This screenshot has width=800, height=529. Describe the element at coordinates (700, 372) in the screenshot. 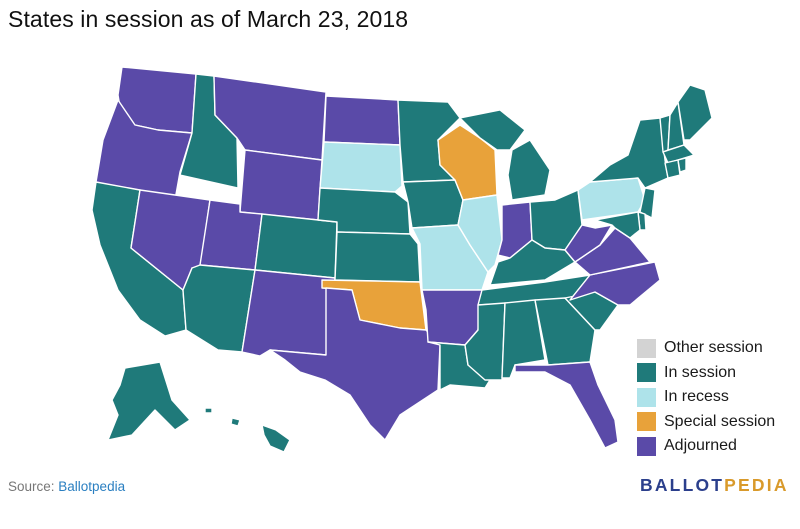

I see `legend-label: In session` at that location.